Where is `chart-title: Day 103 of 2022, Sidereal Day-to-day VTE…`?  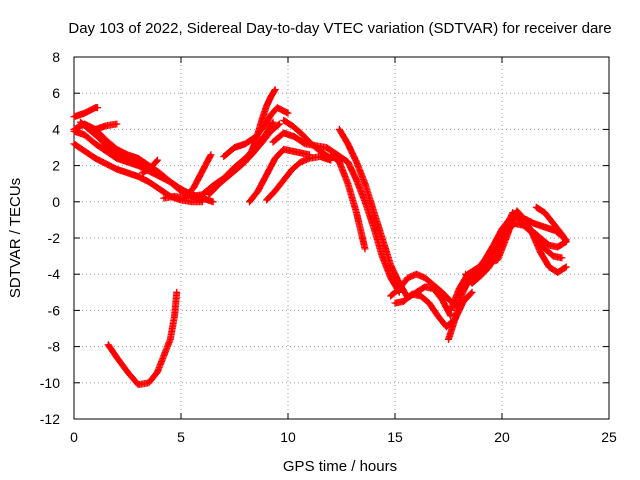
chart-title: Day 103 of 2022, Sidereal Day-to-day VTE… is located at coordinates (339, 28).